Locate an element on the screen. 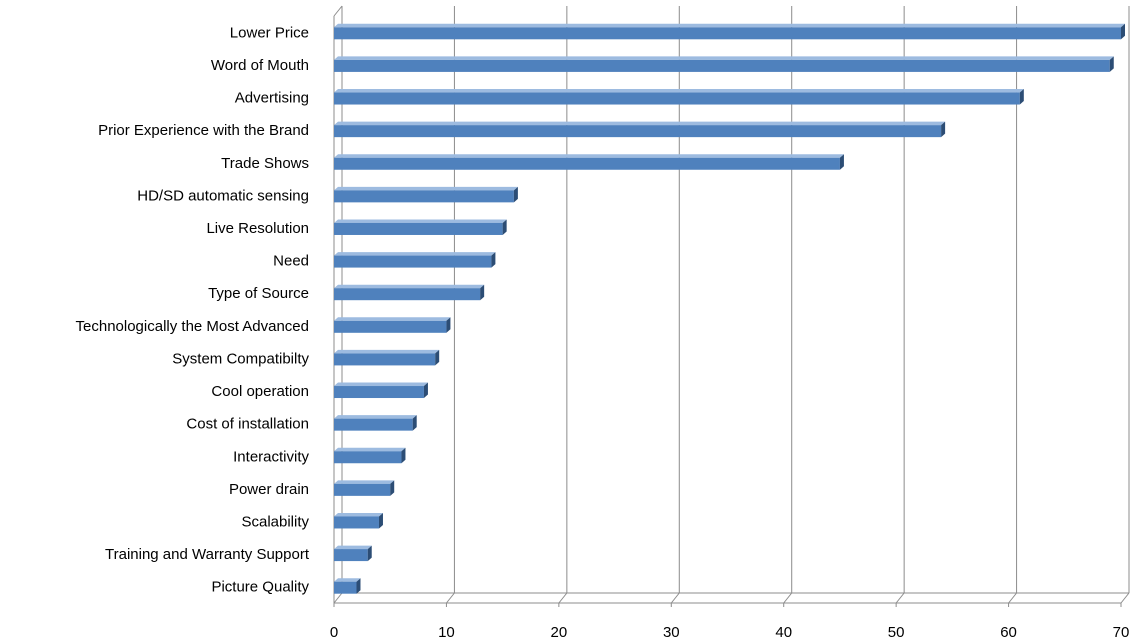  category-label: Technologically the Most Advanced is located at coordinates (192, 326).